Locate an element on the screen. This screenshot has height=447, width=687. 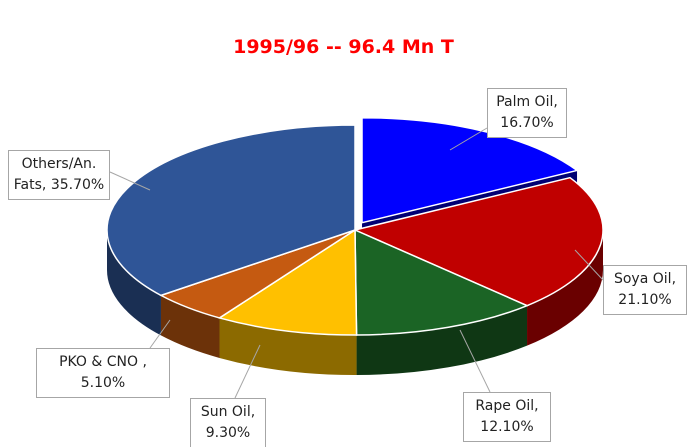
label-value: 35.70% is located at coordinates (77, 185).